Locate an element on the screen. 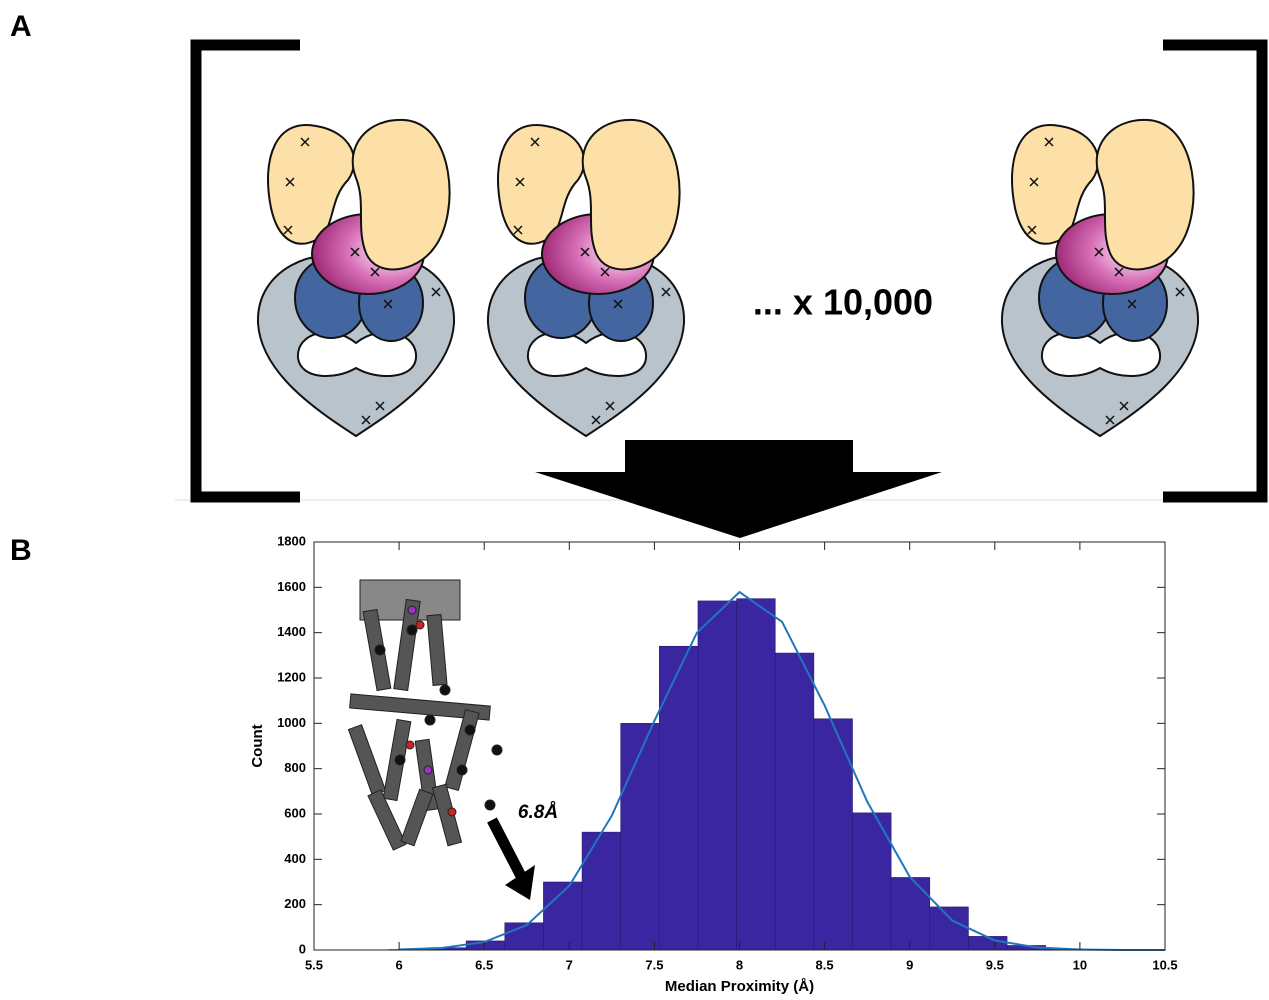  y-tick-label: 1600 is located at coordinates (291, 586).